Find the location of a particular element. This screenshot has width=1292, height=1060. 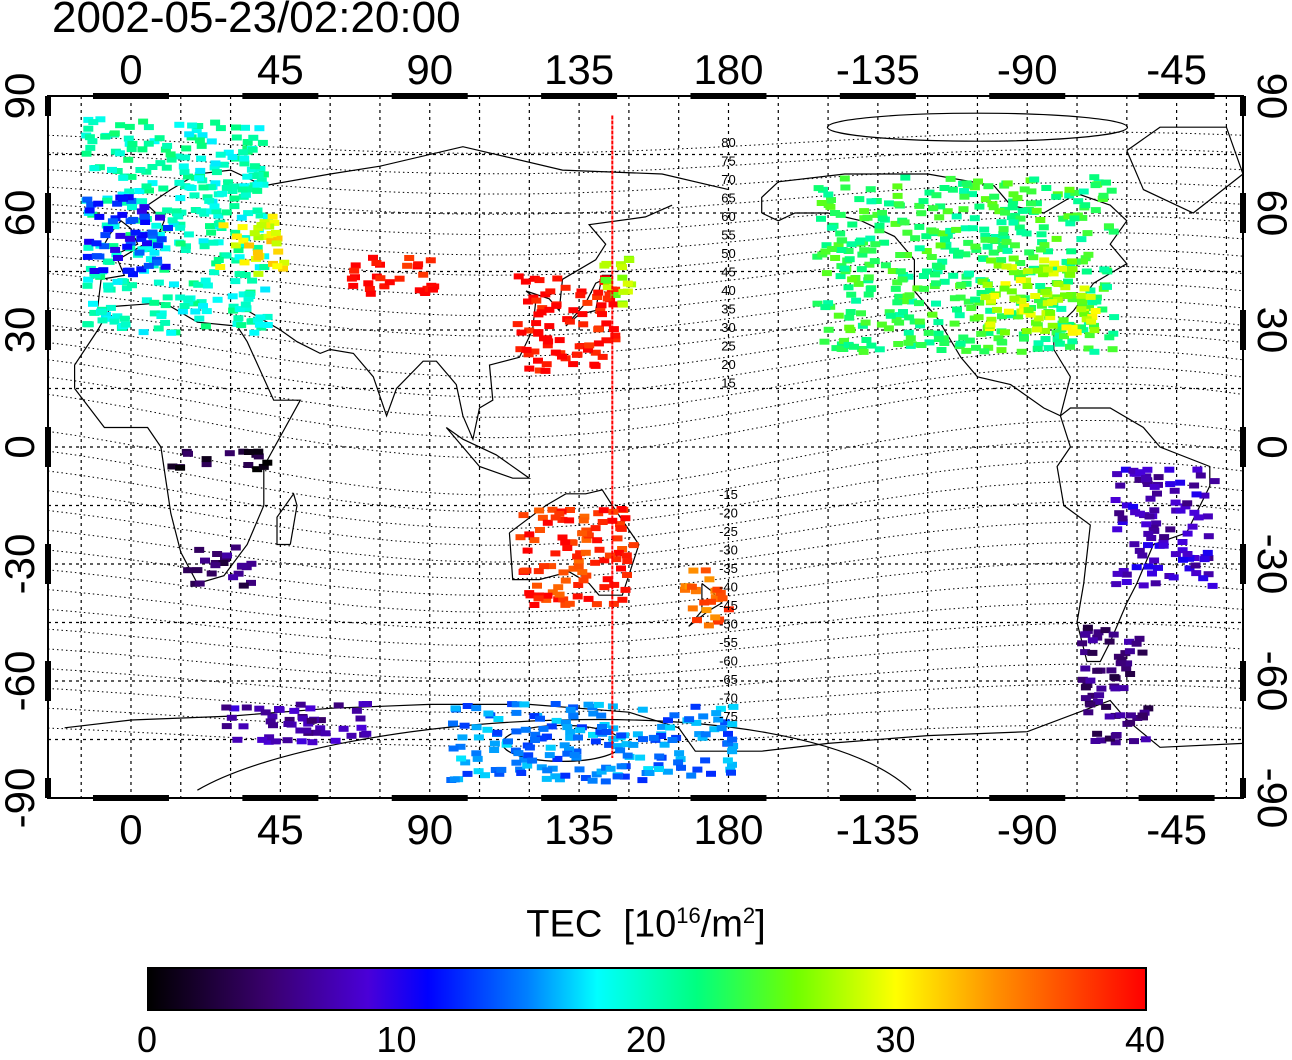

contour-label: -50 is located at coordinates (728, 623).